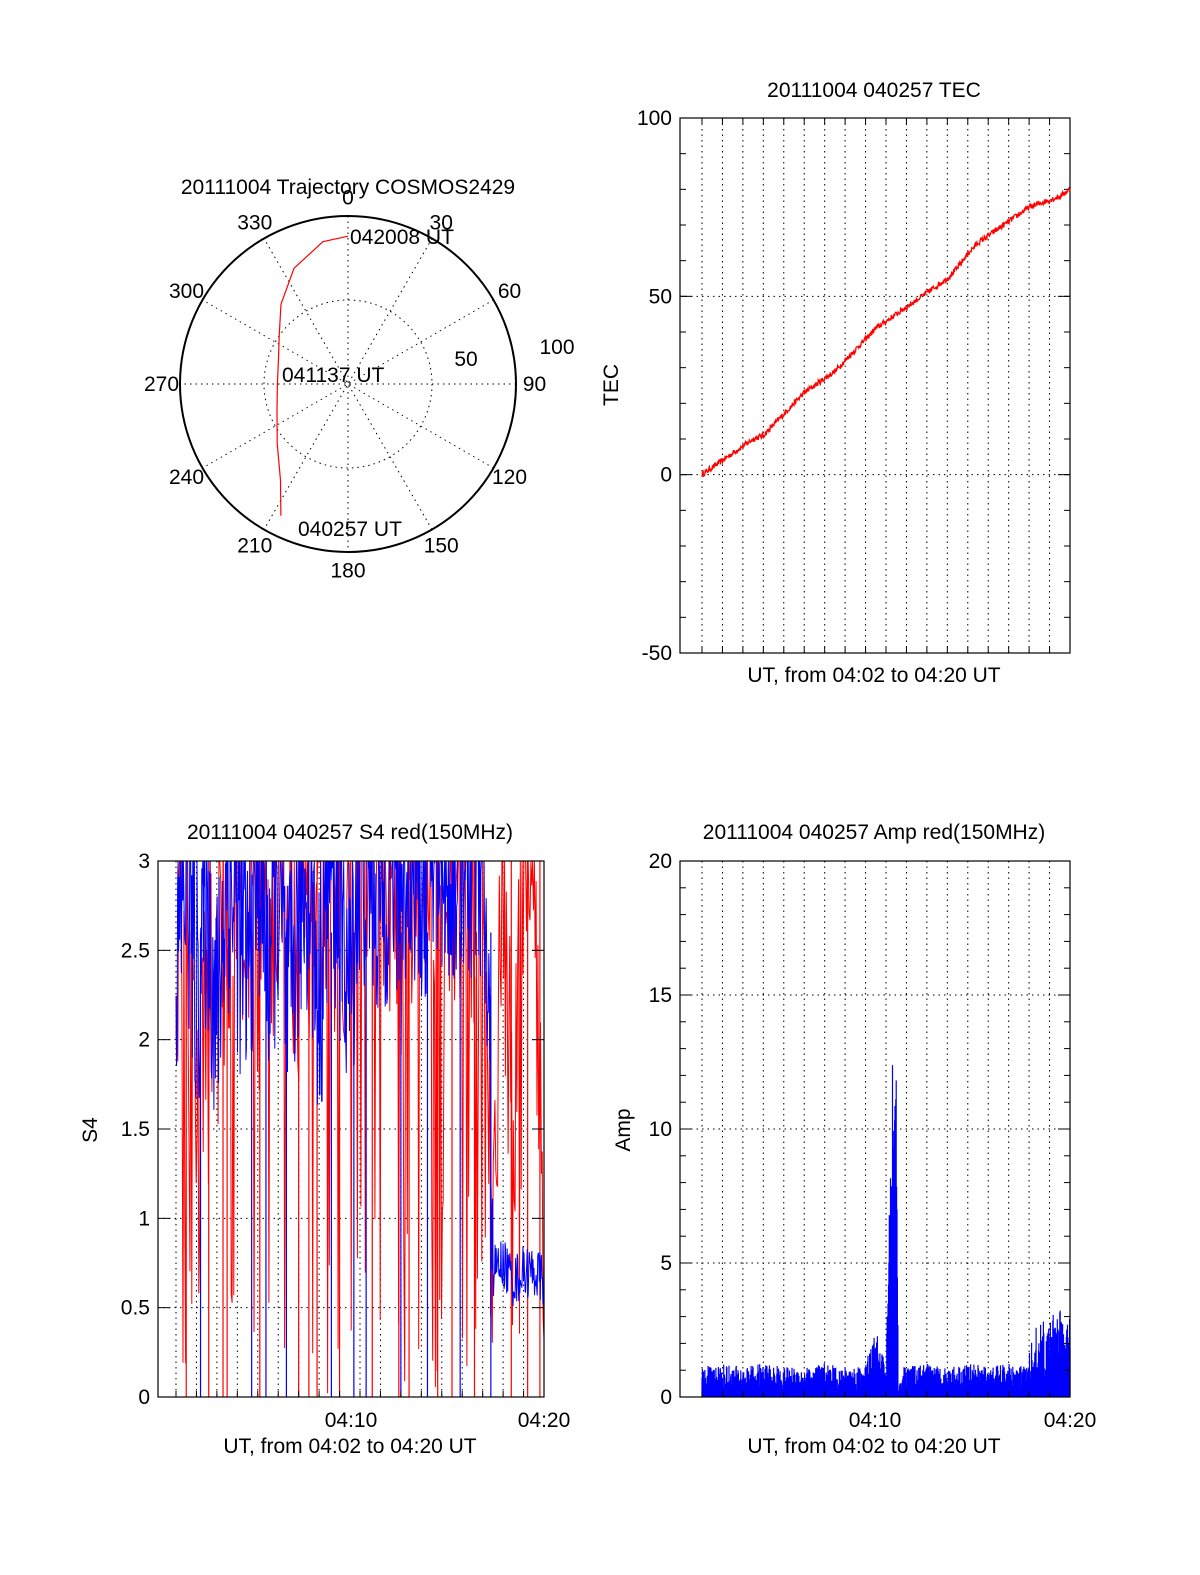  I want to click on amp-ylabel: Amp, so click(623, 1129).